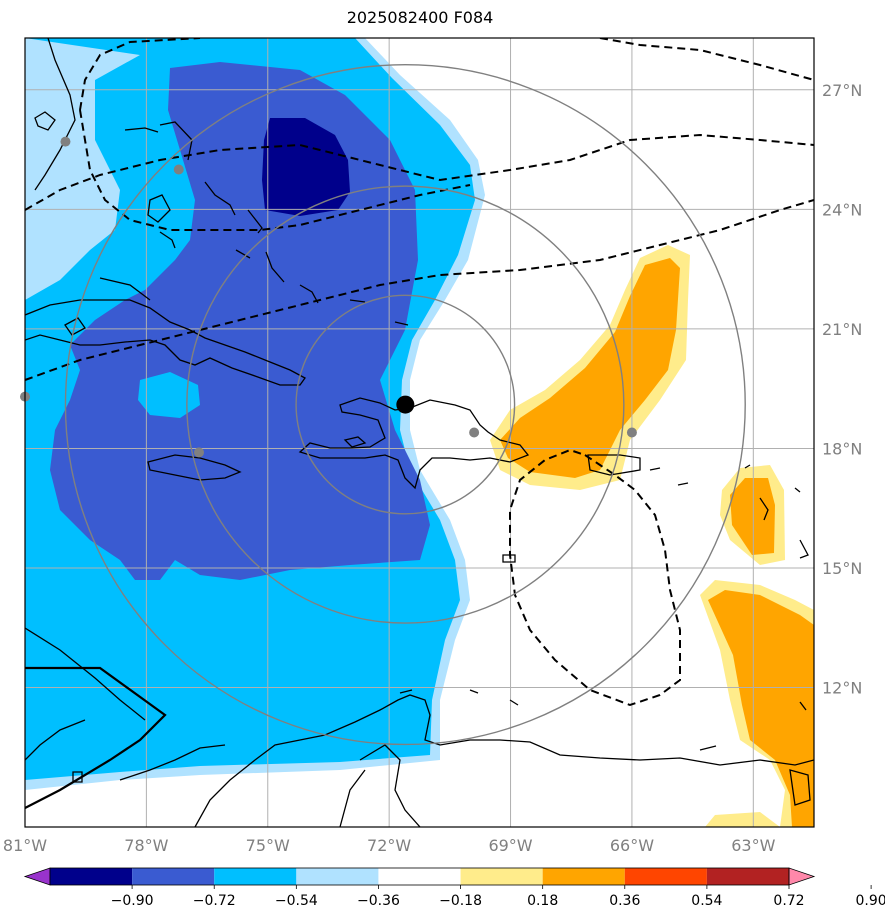 This screenshot has height=924, width=885. What do you see at coordinates (632, 845) in the screenshot?
I see `lon-tick-label: 66°W` at bounding box center [632, 845].